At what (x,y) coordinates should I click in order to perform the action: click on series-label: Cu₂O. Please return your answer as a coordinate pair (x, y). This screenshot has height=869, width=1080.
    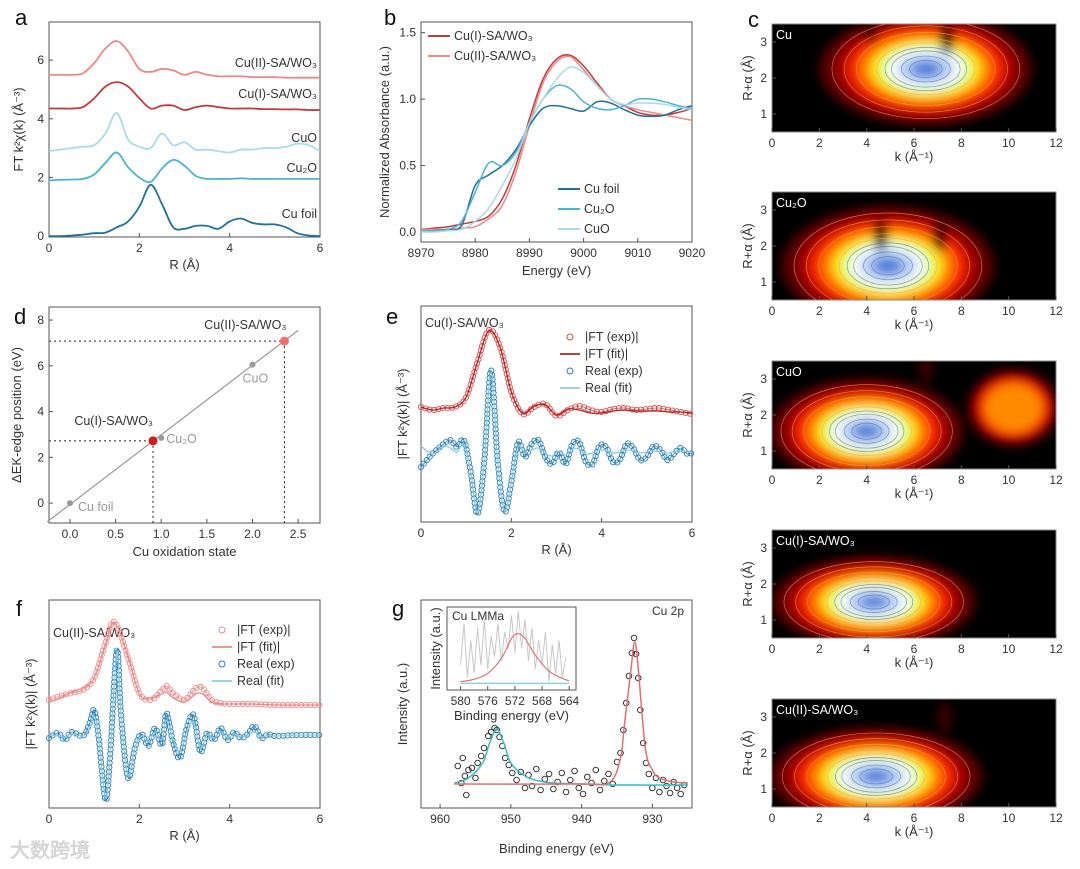
    Looking at the image, I should click on (301, 168).